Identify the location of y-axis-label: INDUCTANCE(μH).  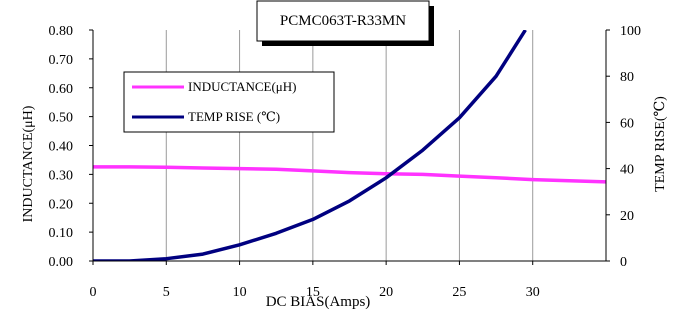
(28, 163).